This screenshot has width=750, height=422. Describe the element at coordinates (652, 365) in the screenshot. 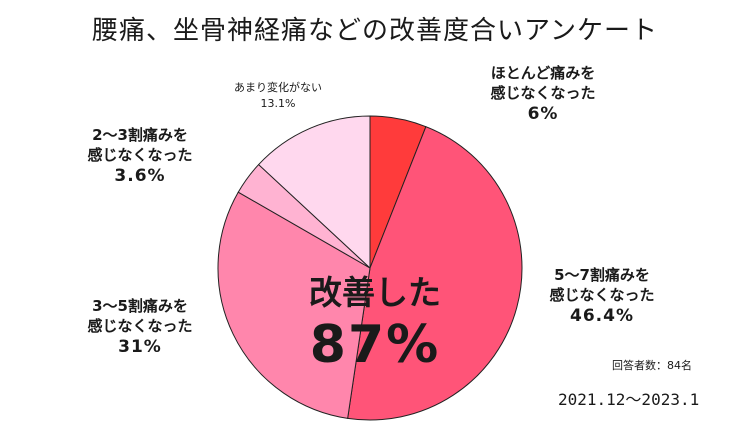

I see `respondent-count: 回答者数：84名` at that location.